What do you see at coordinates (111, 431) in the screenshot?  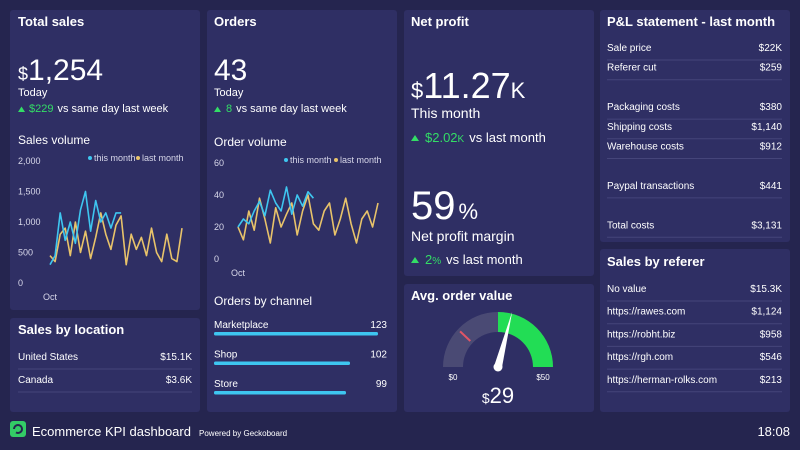 I see `footer-title: Ecommerce KPI dashboard` at bounding box center [111, 431].